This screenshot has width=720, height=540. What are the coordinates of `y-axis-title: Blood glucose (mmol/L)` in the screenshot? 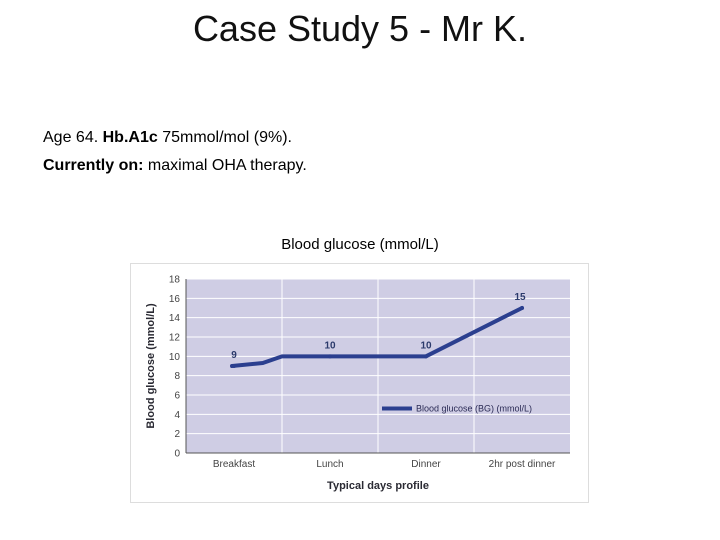 It's located at (151, 366).